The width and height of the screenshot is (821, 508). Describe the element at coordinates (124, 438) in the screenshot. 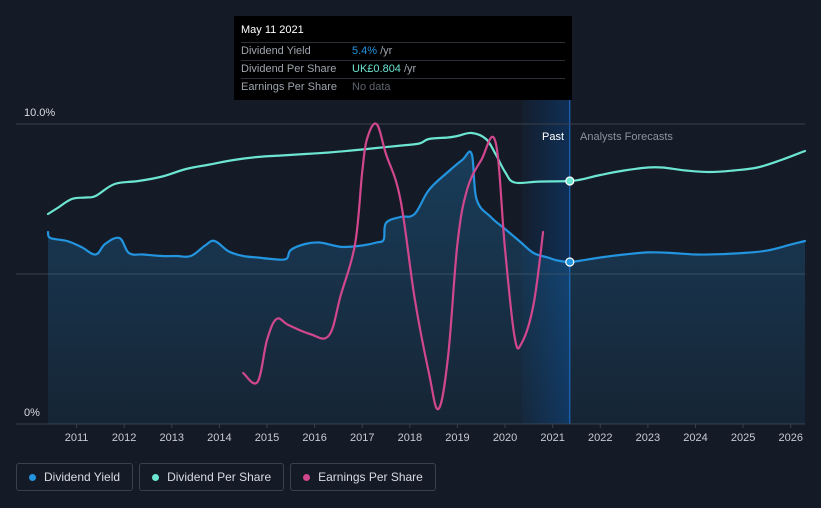

I see `x-tick-label: 2012` at that location.